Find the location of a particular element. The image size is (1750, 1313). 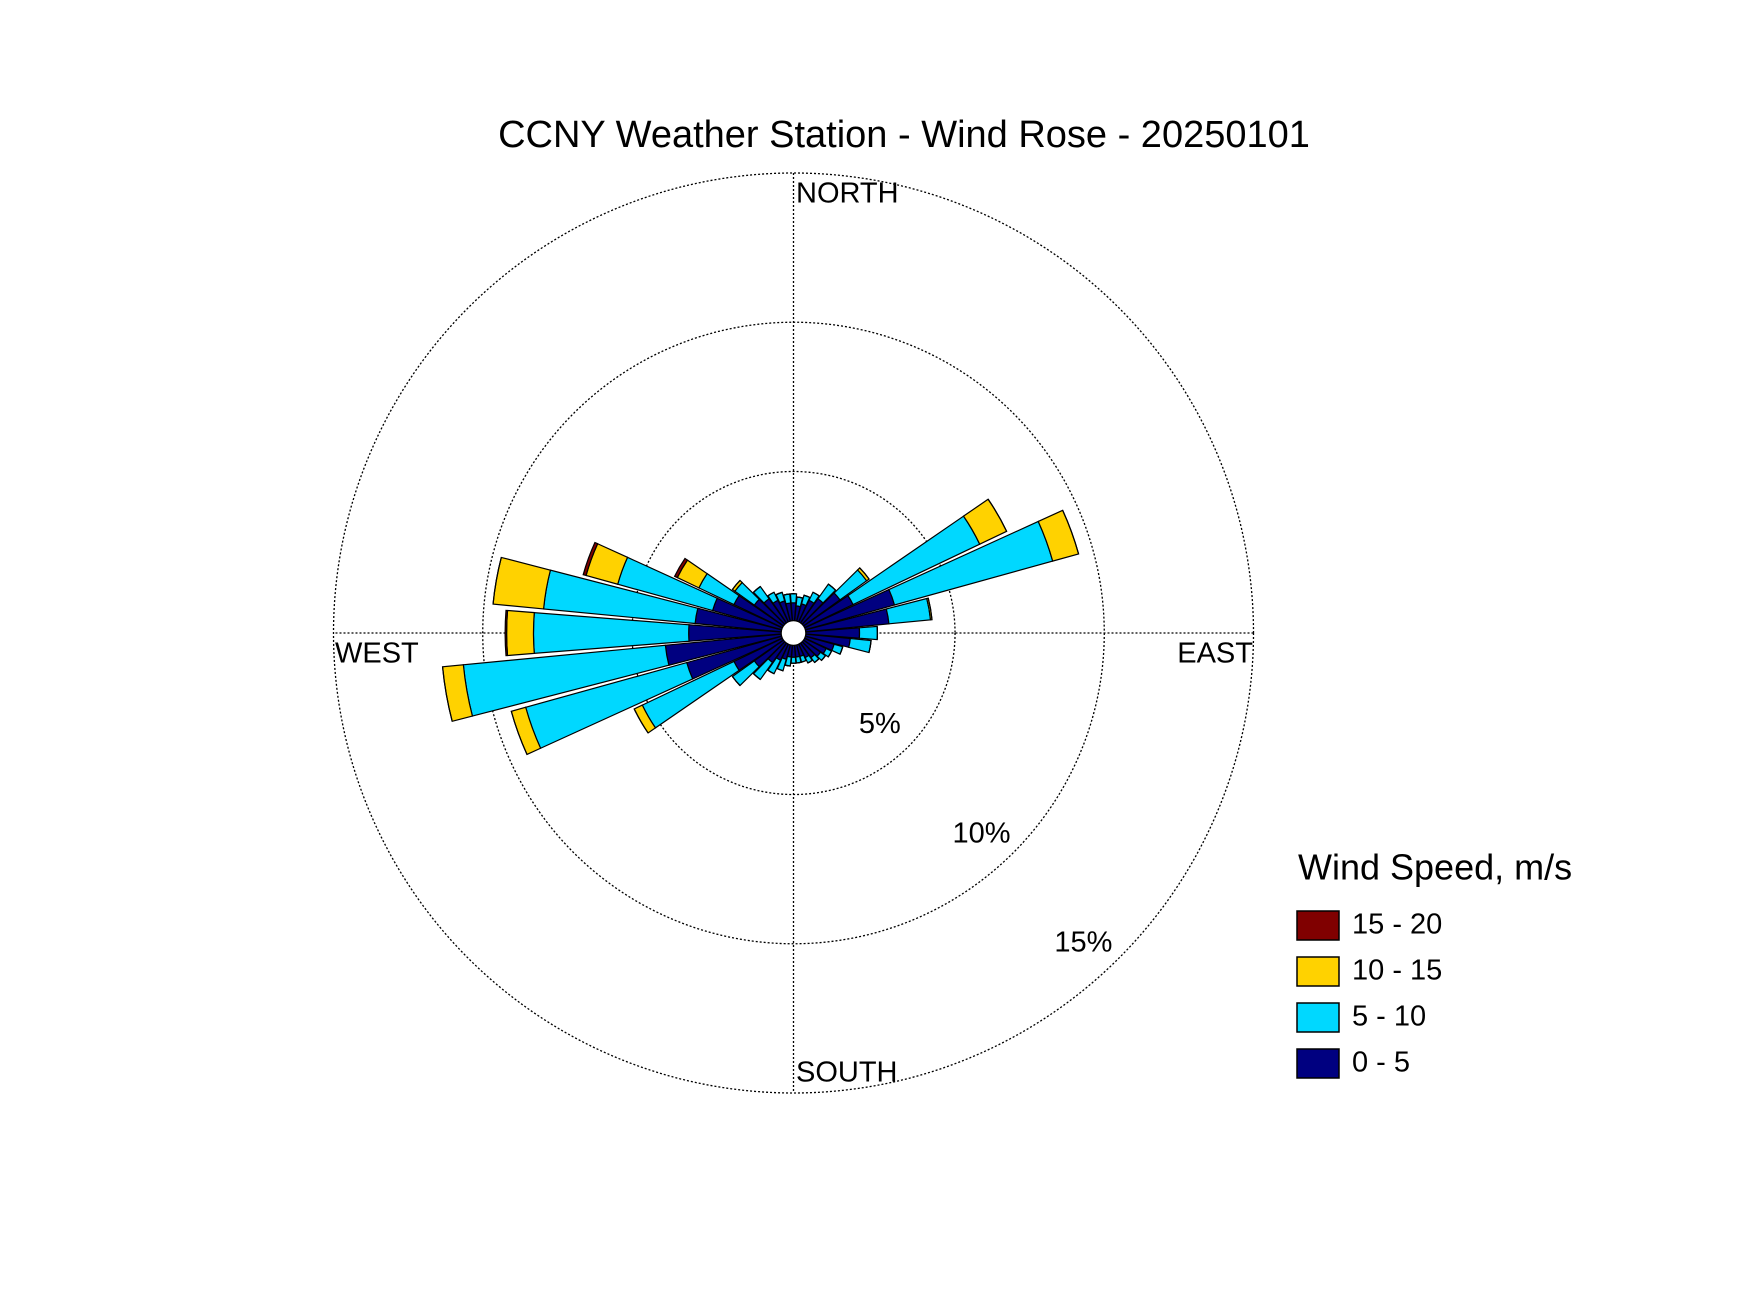

legend-label: 5 - 10 is located at coordinates (1389, 1017).